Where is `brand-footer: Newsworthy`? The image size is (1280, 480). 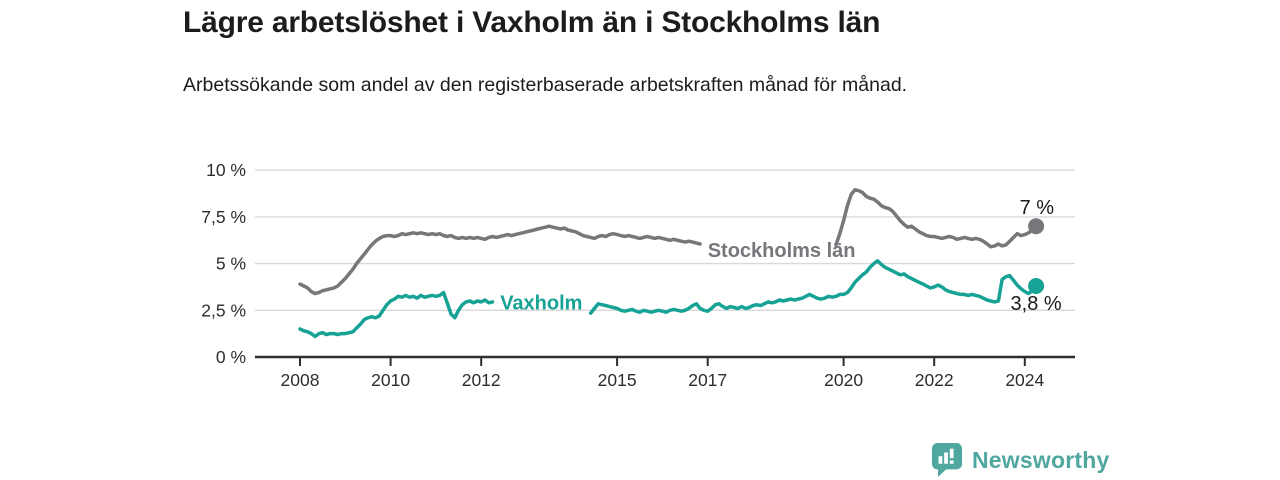 brand-footer: Newsworthy is located at coordinates (1020, 460).